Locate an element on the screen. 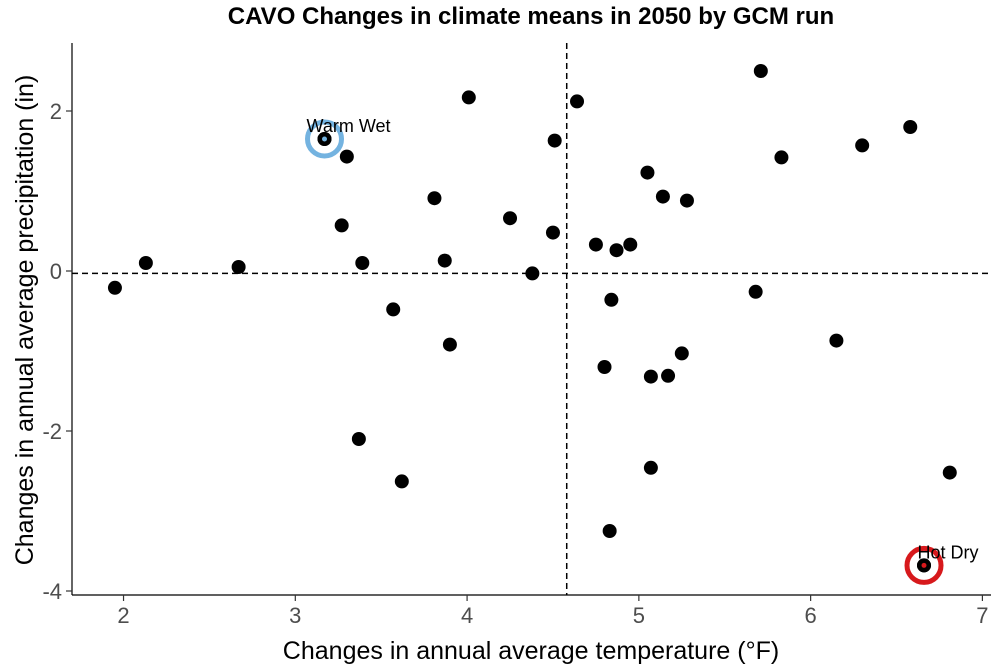  highlight-label: Hot Dry is located at coordinates (947, 552).